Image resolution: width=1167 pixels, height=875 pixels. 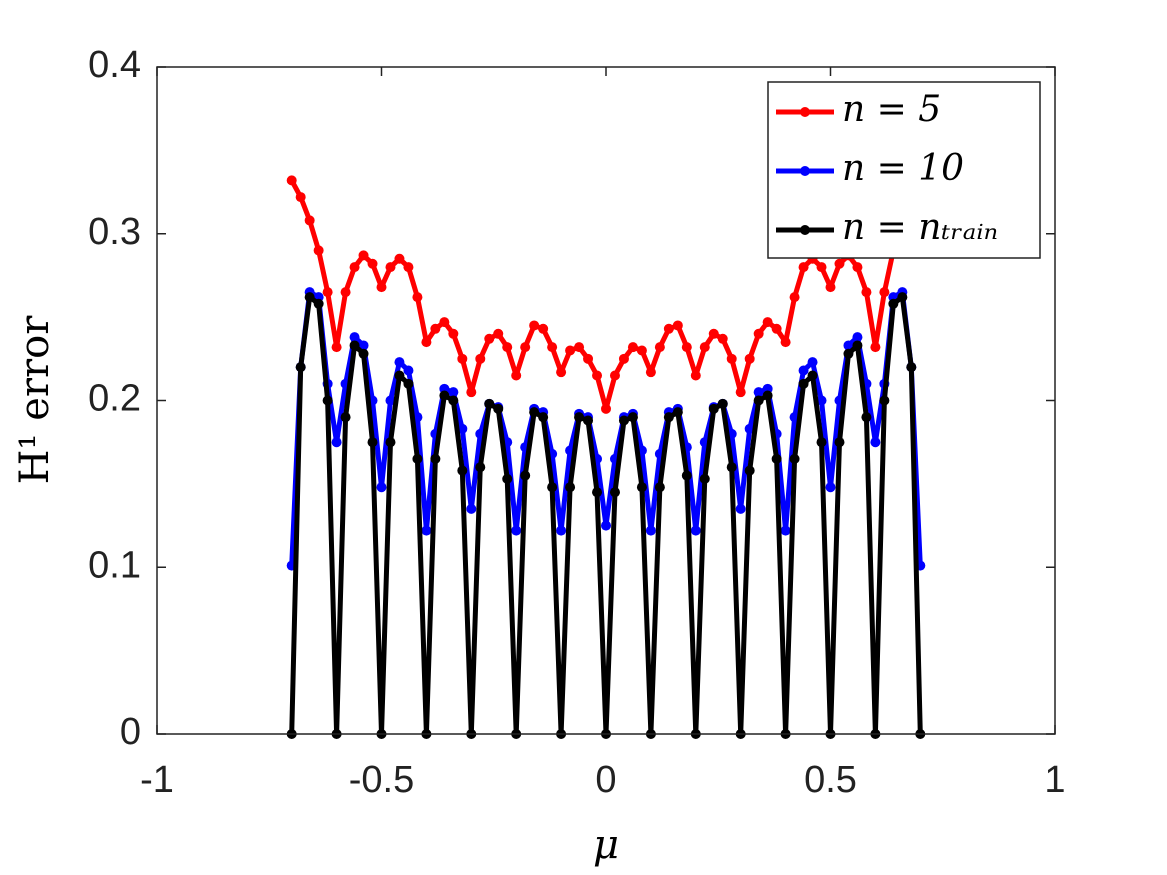 What do you see at coordinates (920, 227) in the screenshot?
I see `legend-label: n = nₜᵣₐᵢₙ` at bounding box center [920, 227].